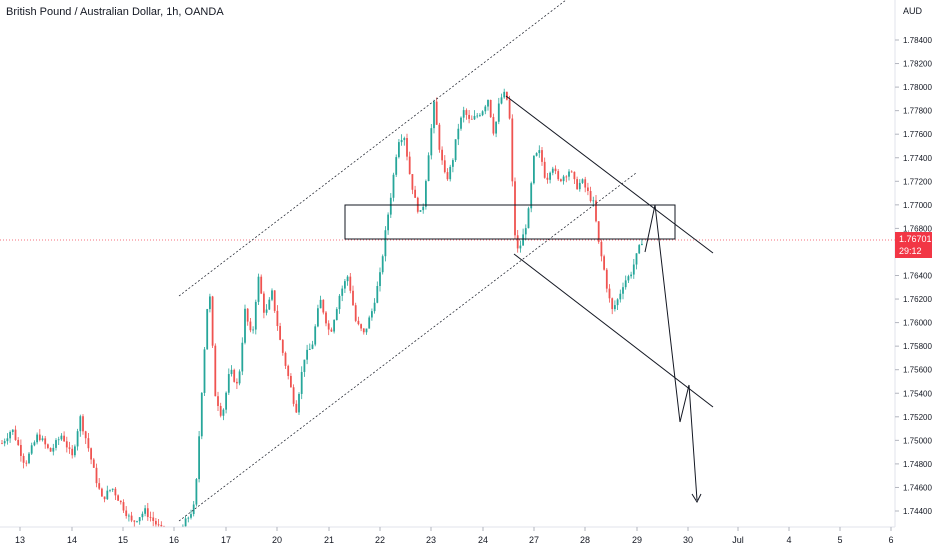 Image resolution: width=932 pixels, height=555 pixels. Describe the element at coordinates (380, 540) in the screenshot. I see `x-tick-label: 22` at that location.